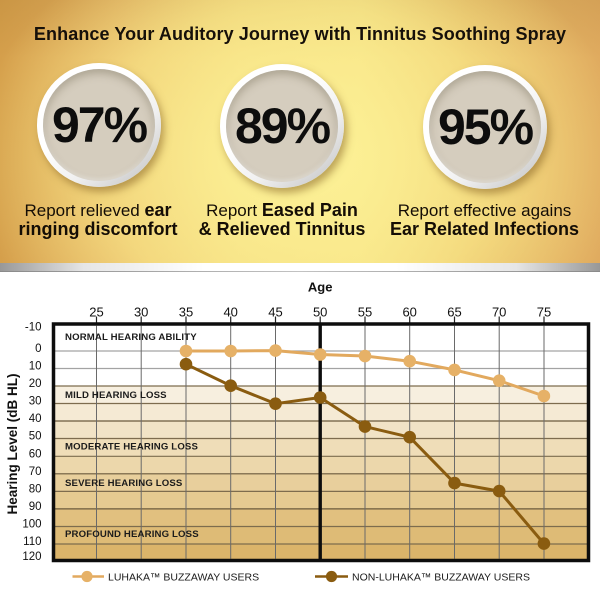  What do you see at coordinates (96, 312) in the screenshot?
I see `svg-text: 25` at bounding box center [96, 312].